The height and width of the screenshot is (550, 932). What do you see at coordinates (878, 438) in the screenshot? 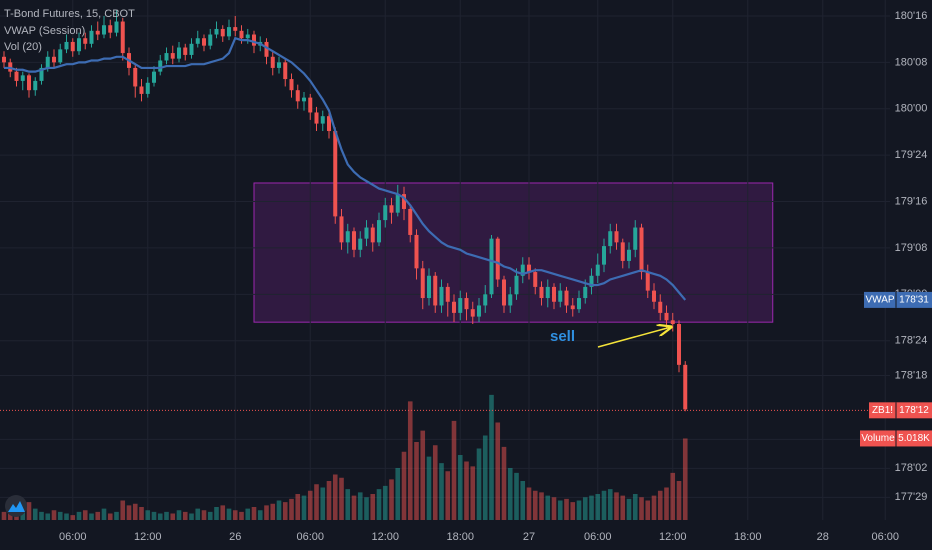
I see `volume-tag-name: Volume` at bounding box center [878, 438].